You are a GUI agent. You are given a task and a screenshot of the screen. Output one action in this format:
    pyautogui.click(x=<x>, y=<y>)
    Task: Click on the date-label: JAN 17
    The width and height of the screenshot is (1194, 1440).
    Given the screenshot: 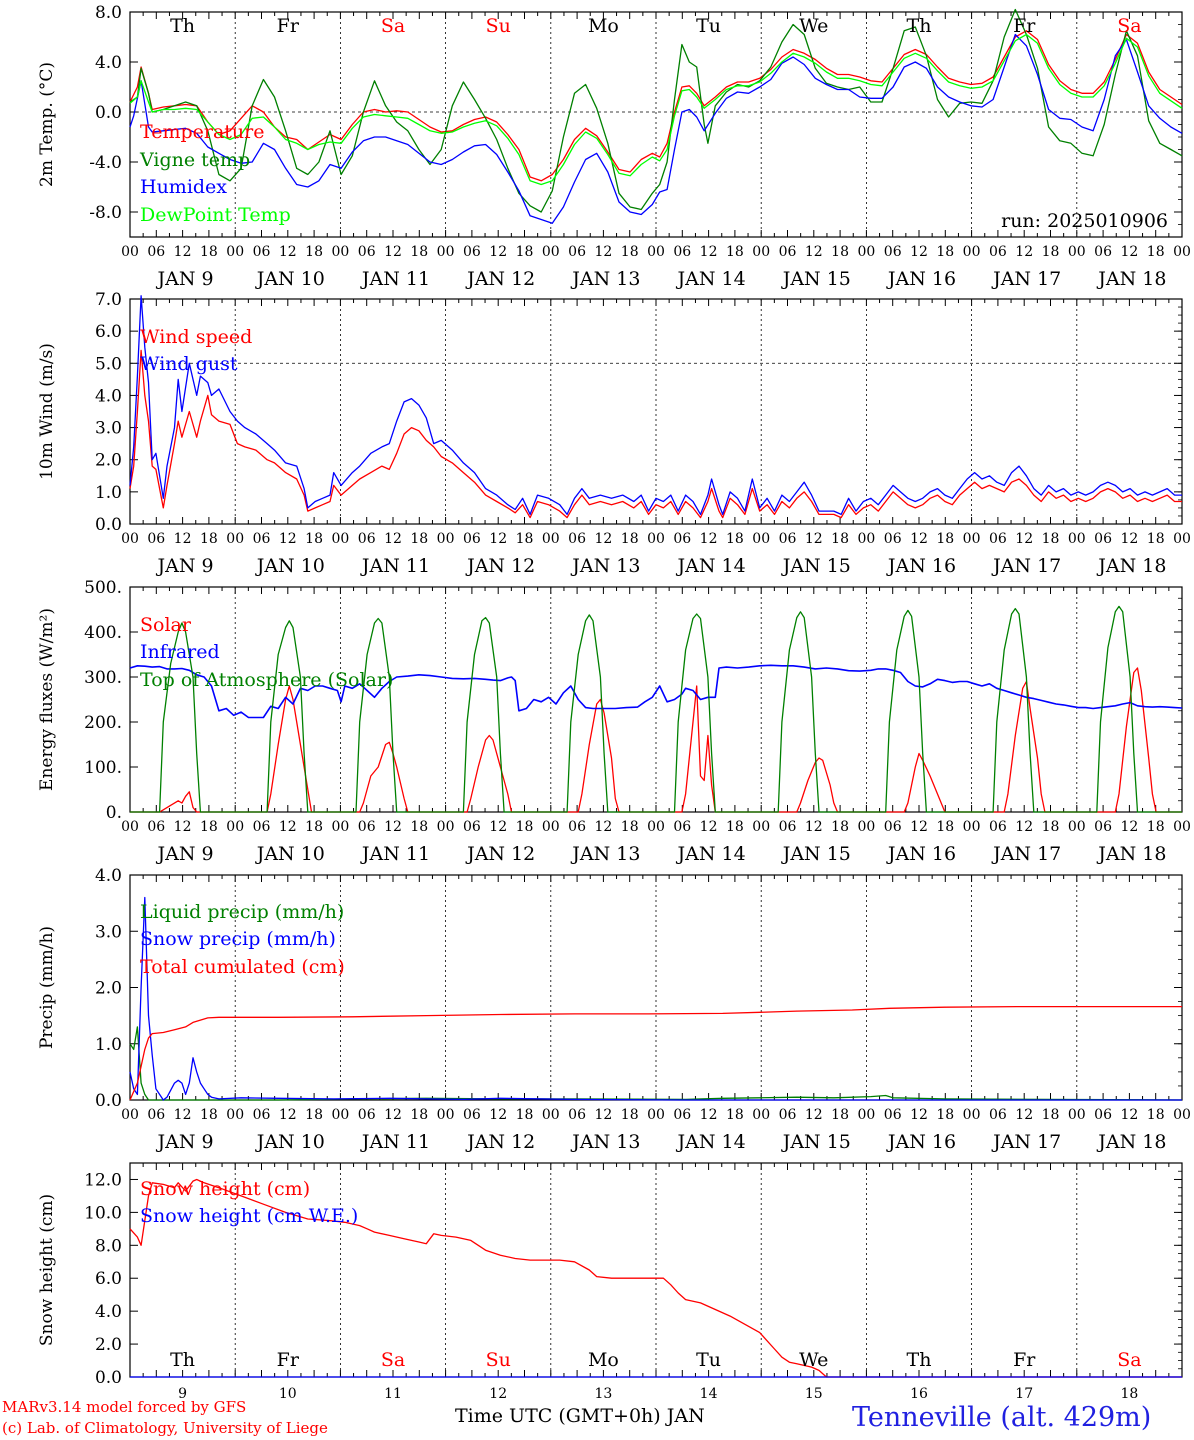 What is the action you would take?
    pyautogui.click(x=1026, y=279)
    